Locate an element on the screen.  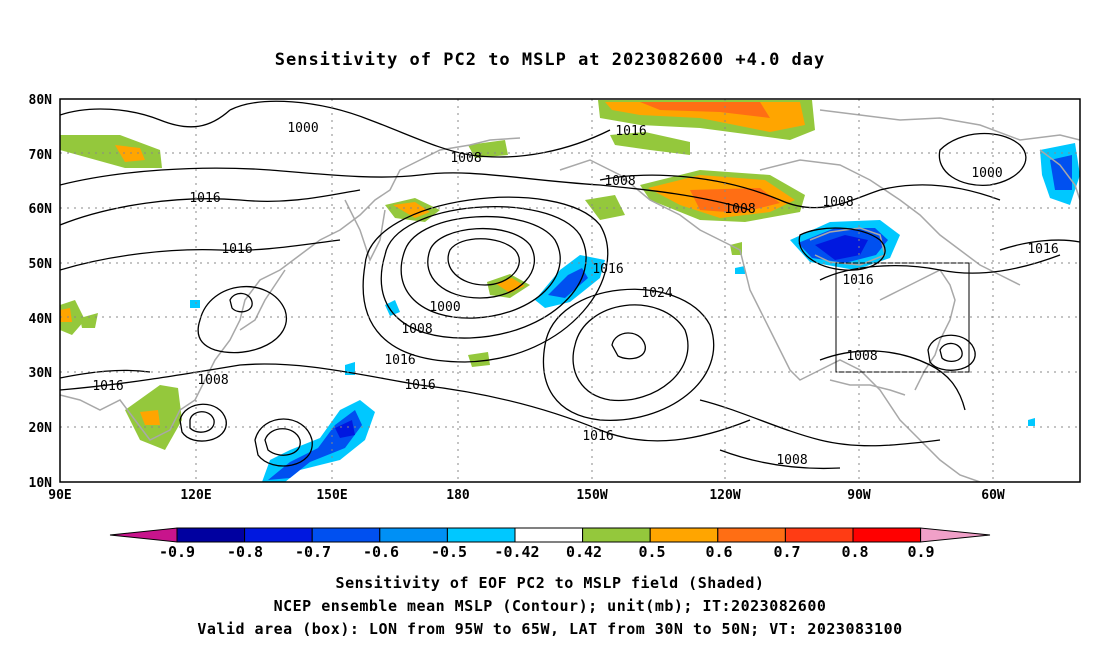
shade-dblue-hudson is located at coordinates (841, 247).